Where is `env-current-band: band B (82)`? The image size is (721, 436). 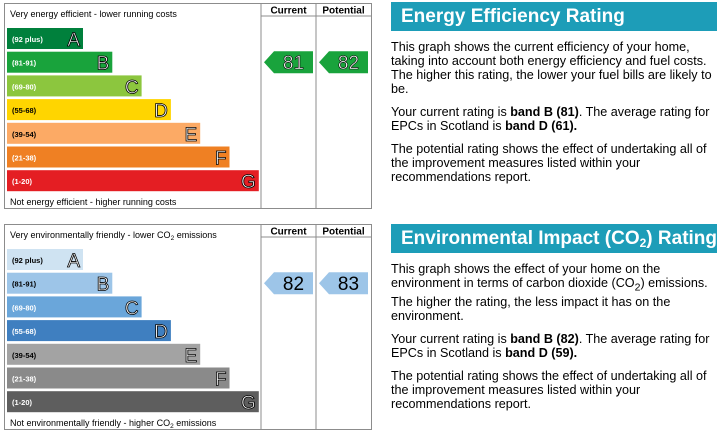 env-current-band: band B (82) is located at coordinates (544, 338).